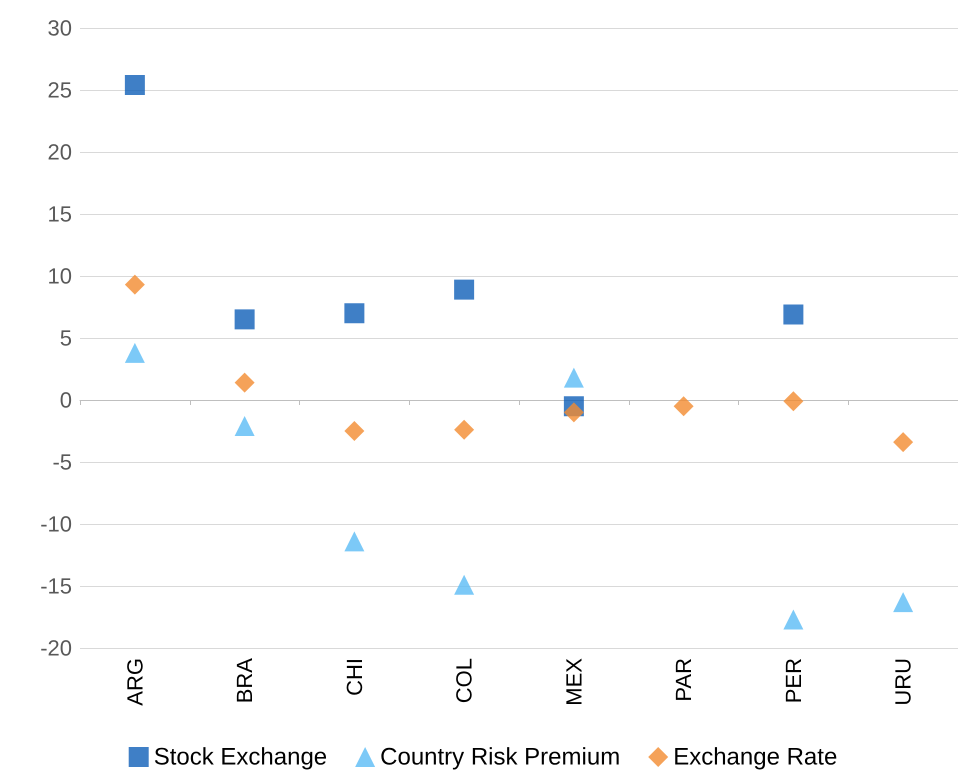 This screenshot has height=782, width=967. Describe the element at coordinates (755, 757) in the screenshot. I see `legend-label: Exchange Rate` at that location.